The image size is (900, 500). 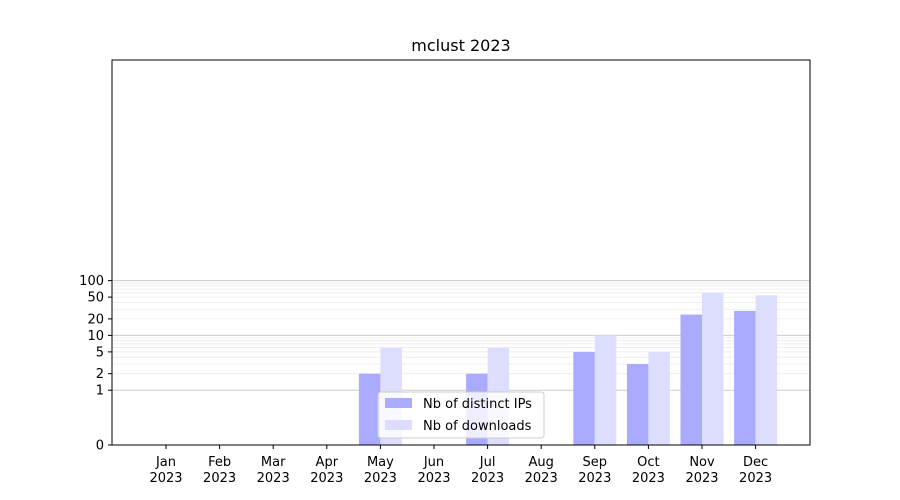 I want to click on legend-label: Nb of downloads, so click(x=477, y=426).